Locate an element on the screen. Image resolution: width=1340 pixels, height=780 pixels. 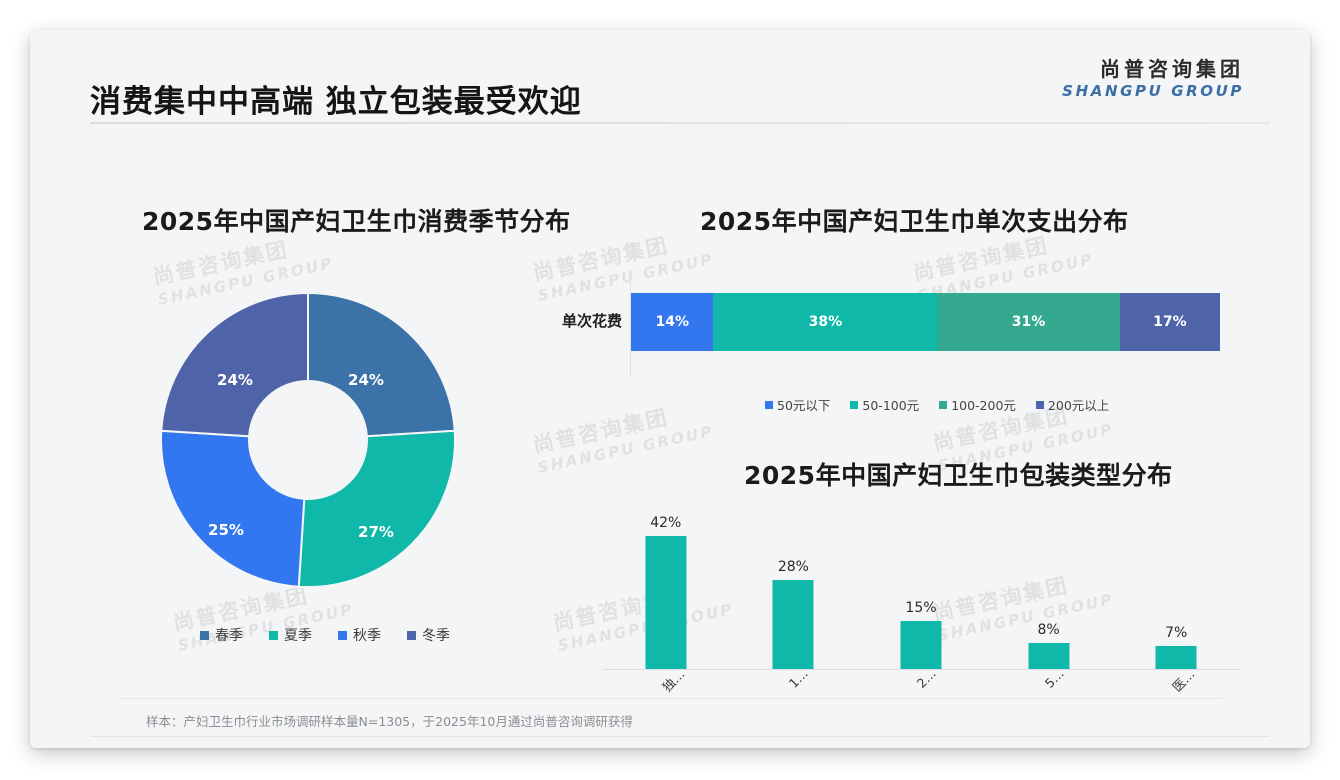
donut-value-spring: 24% is located at coordinates (366, 380).